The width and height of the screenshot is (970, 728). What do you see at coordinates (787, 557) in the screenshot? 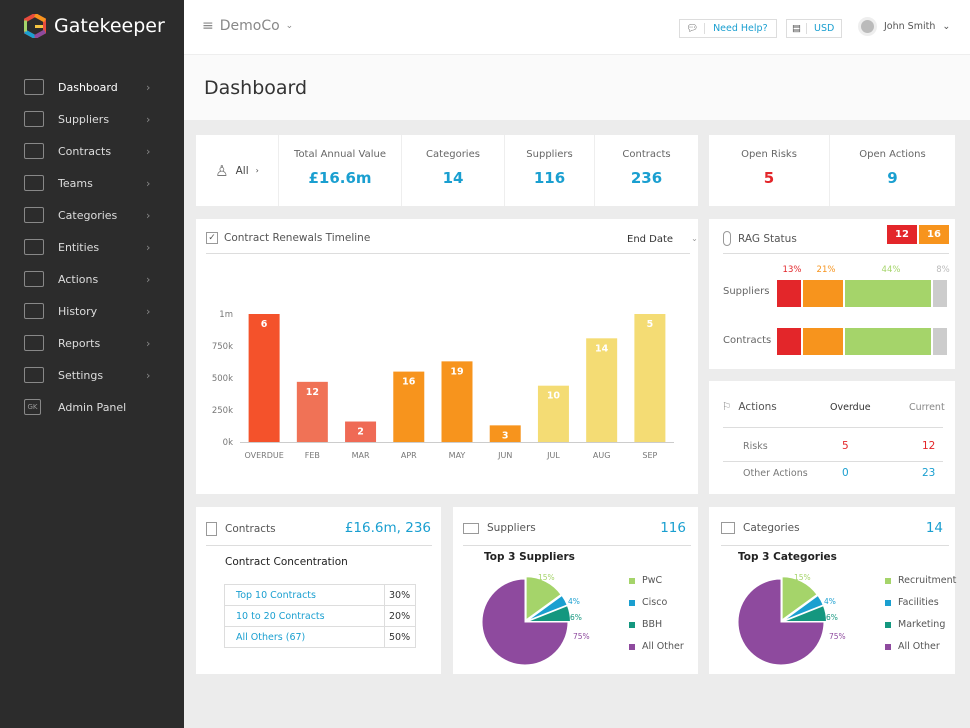
I see `section-title: Top 3 Categories` at bounding box center [787, 557].